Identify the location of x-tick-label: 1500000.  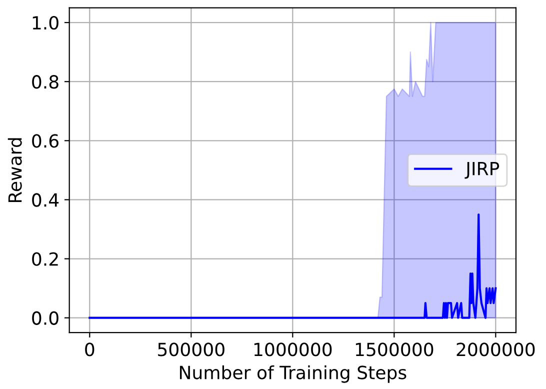
(395, 349).